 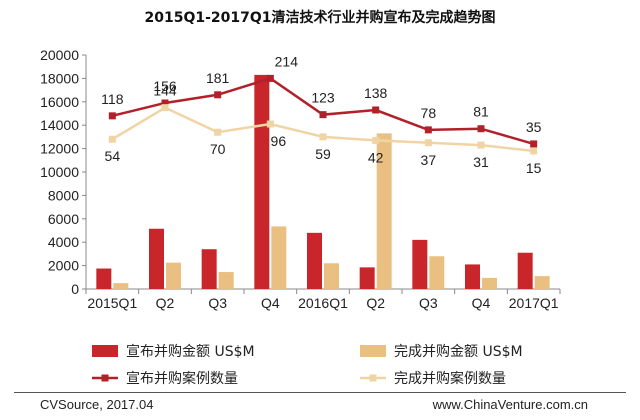 I want to click on legend-announced-count-marker, so click(x=105, y=378).